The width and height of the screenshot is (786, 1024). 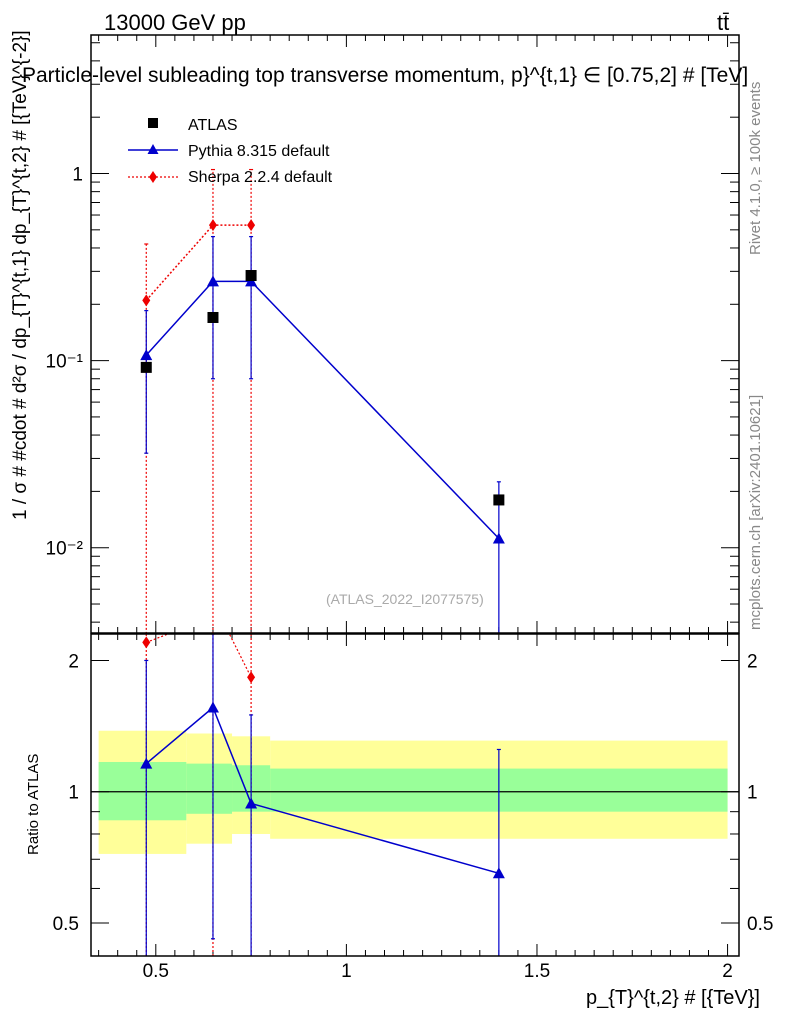 What do you see at coordinates (156, 971) in the screenshot?
I see `x-tick-label: 0.5` at bounding box center [156, 971].